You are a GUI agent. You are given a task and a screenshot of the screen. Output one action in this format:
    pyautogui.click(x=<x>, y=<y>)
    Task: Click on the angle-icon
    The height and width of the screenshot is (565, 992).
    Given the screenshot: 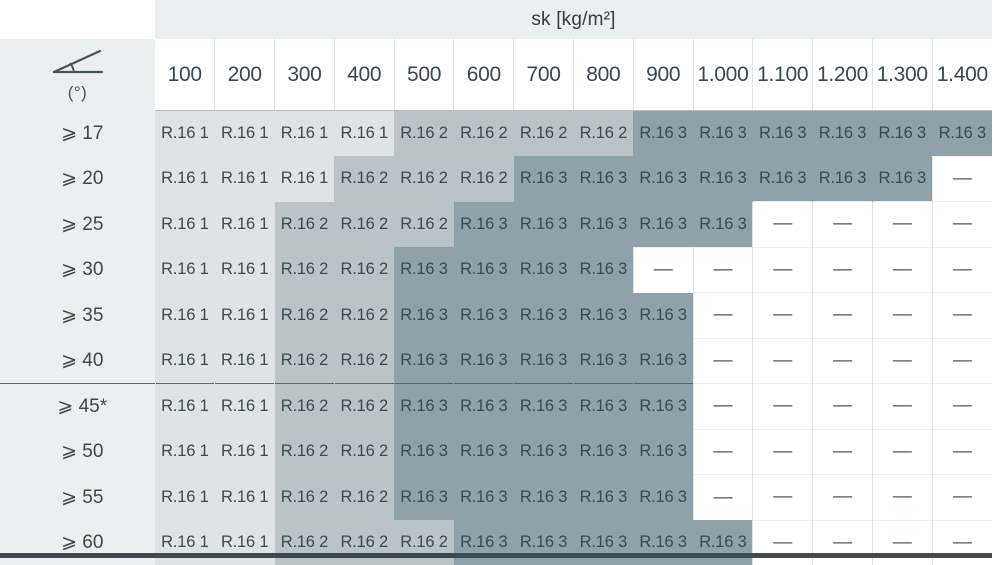 What is the action you would take?
    pyautogui.click(x=78, y=65)
    